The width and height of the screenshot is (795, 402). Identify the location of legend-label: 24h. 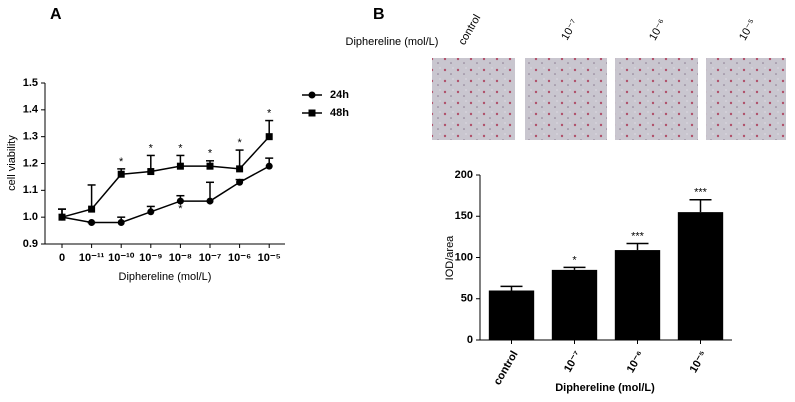
(339, 95).